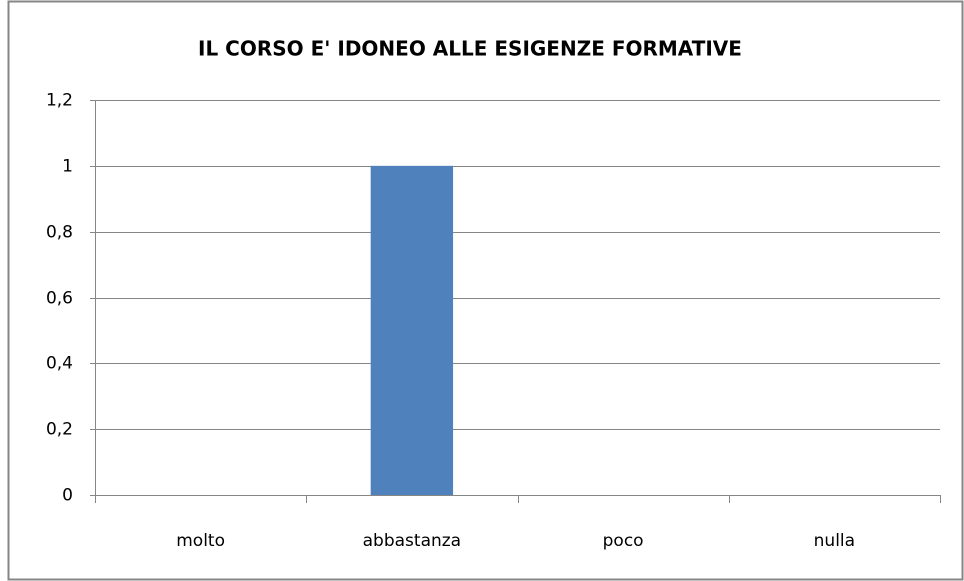  Describe the element at coordinates (59, 101) in the screenshot. I see `y-tick-label: 1,2` at that location.